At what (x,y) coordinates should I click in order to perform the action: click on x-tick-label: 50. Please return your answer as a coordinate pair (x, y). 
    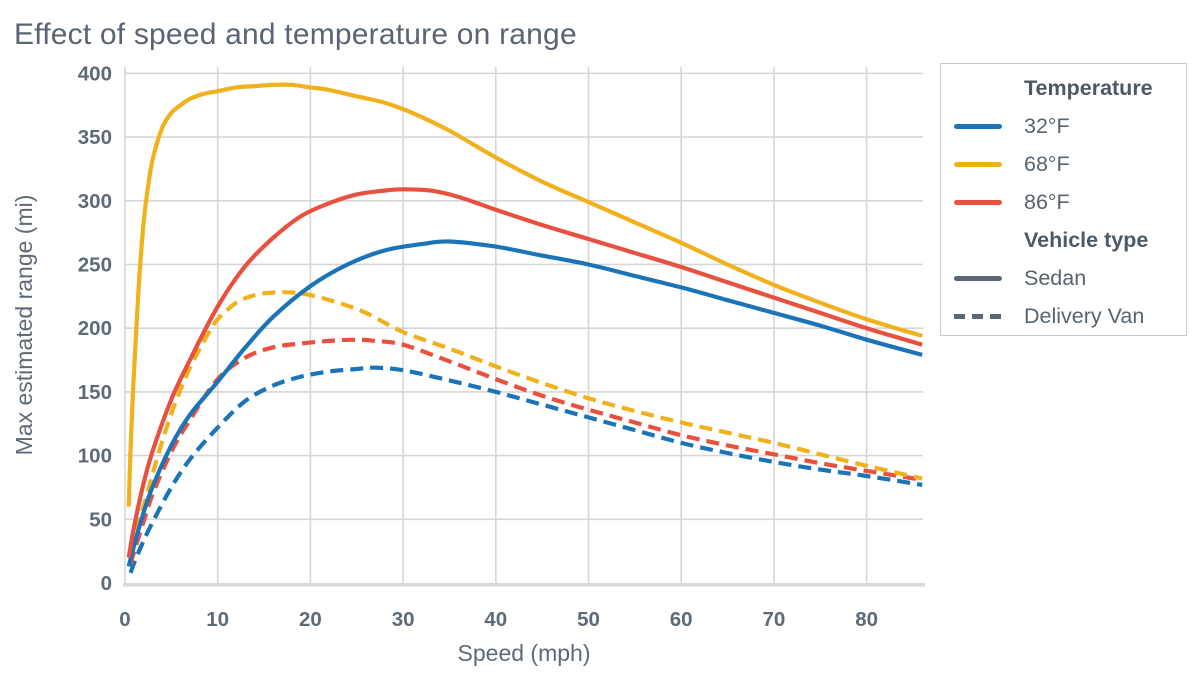
    Looking at the image, I should click on (588, 619).